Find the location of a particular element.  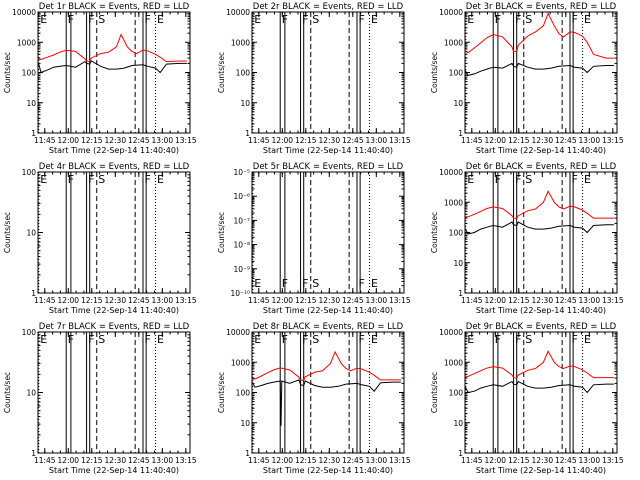

y-tick-label: 10⁻⁶ is located at coordinates (241, 196).